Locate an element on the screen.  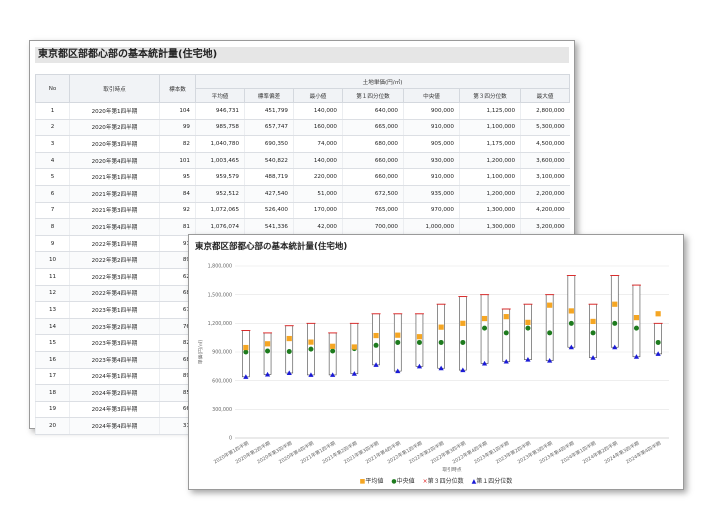
table-cell: 68 is located at coordinates (177, 360).